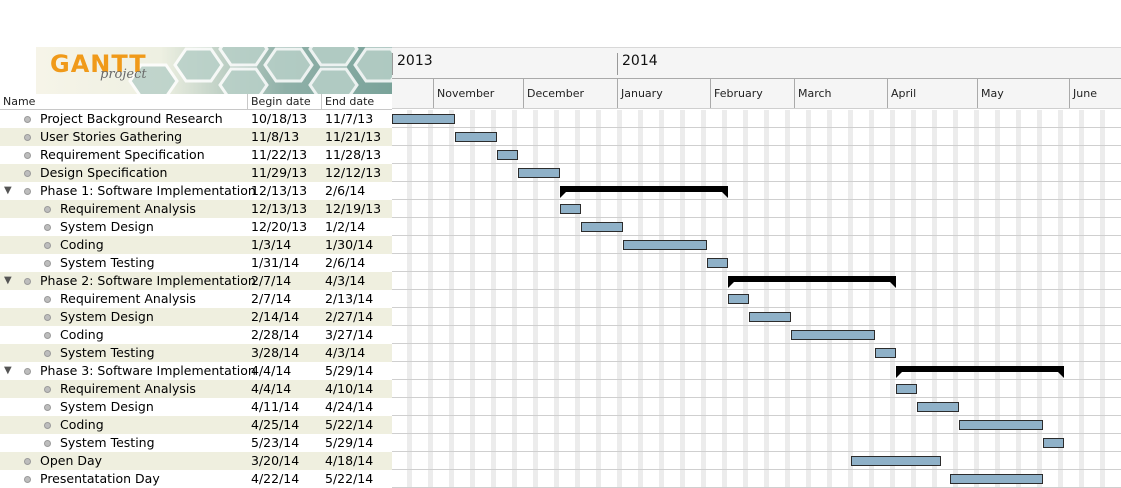 The width and height of the screenshot is (1121, 488). I want to click on header-divider, so click(756, 108).